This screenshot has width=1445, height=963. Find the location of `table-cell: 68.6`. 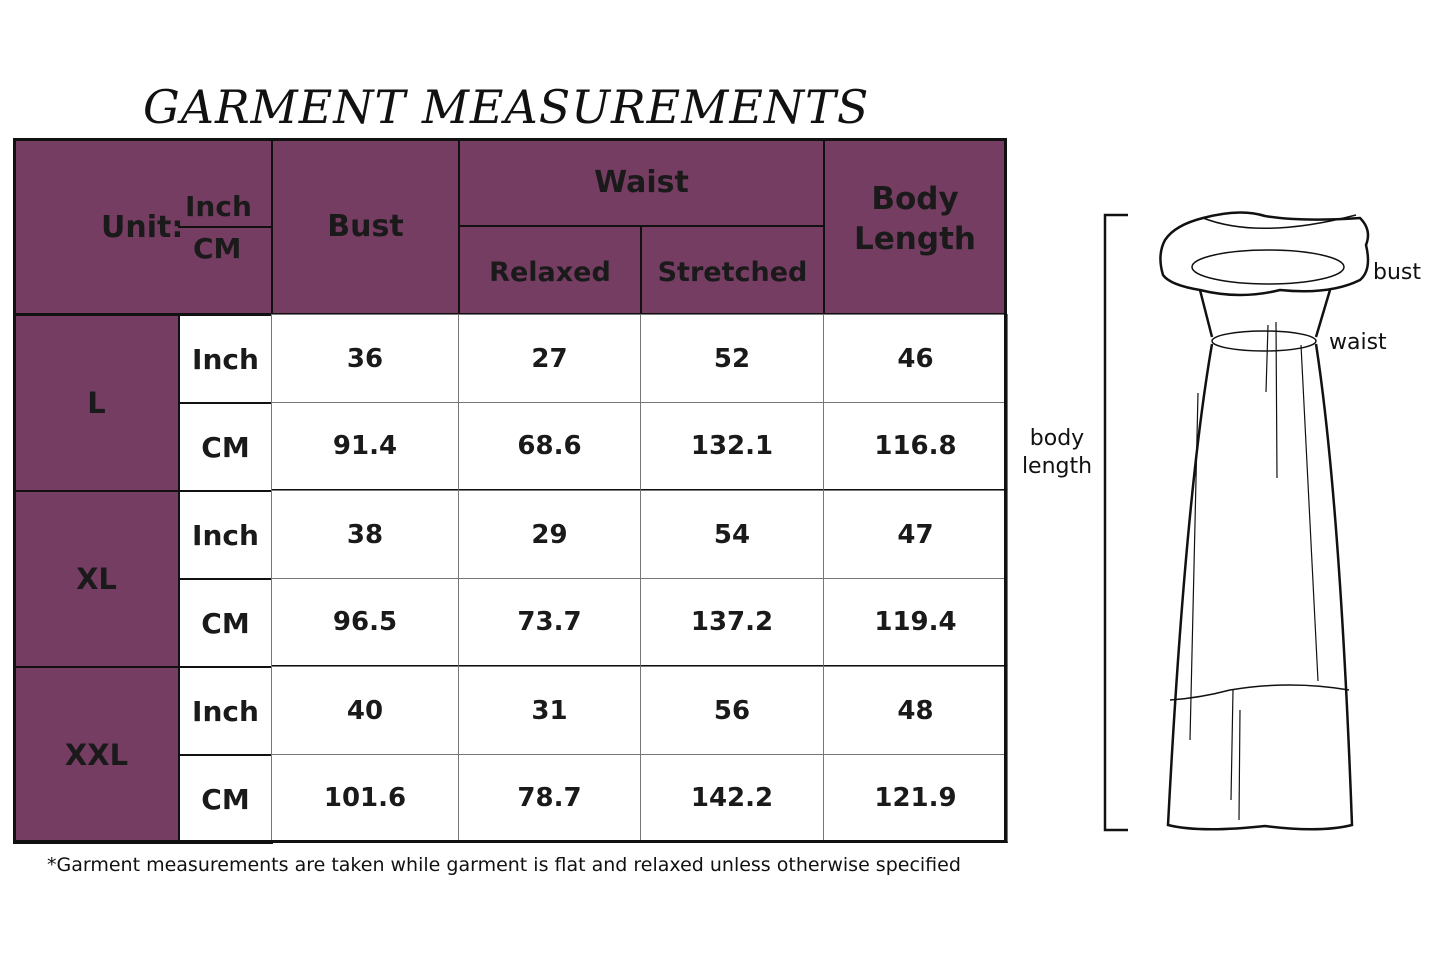

table-cell: 68.6 is located at coordinates (549, 446).